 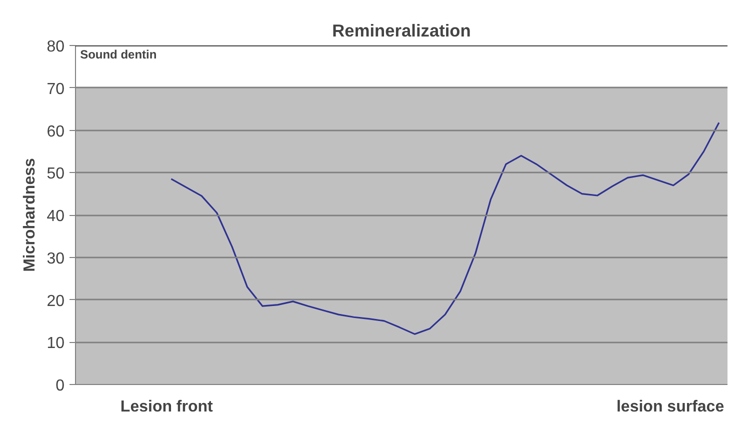 I want to click on text: Lesion front, so click(x=167, y=407).